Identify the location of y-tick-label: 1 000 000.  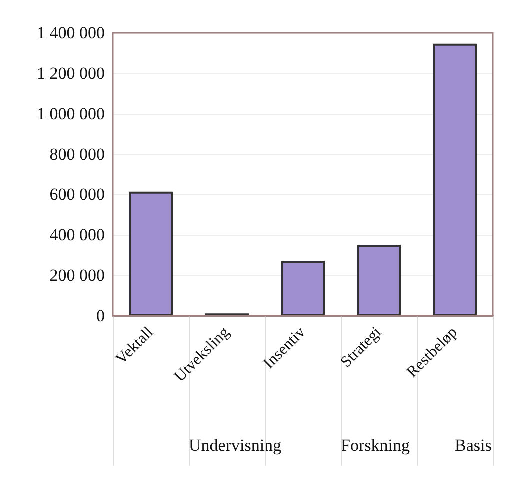
(71, 114).